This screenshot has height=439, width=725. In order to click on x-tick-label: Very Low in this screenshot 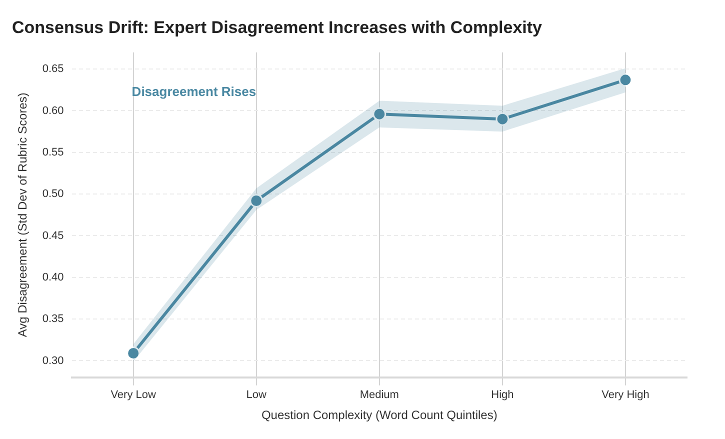, I will do `click(133, 395)`.